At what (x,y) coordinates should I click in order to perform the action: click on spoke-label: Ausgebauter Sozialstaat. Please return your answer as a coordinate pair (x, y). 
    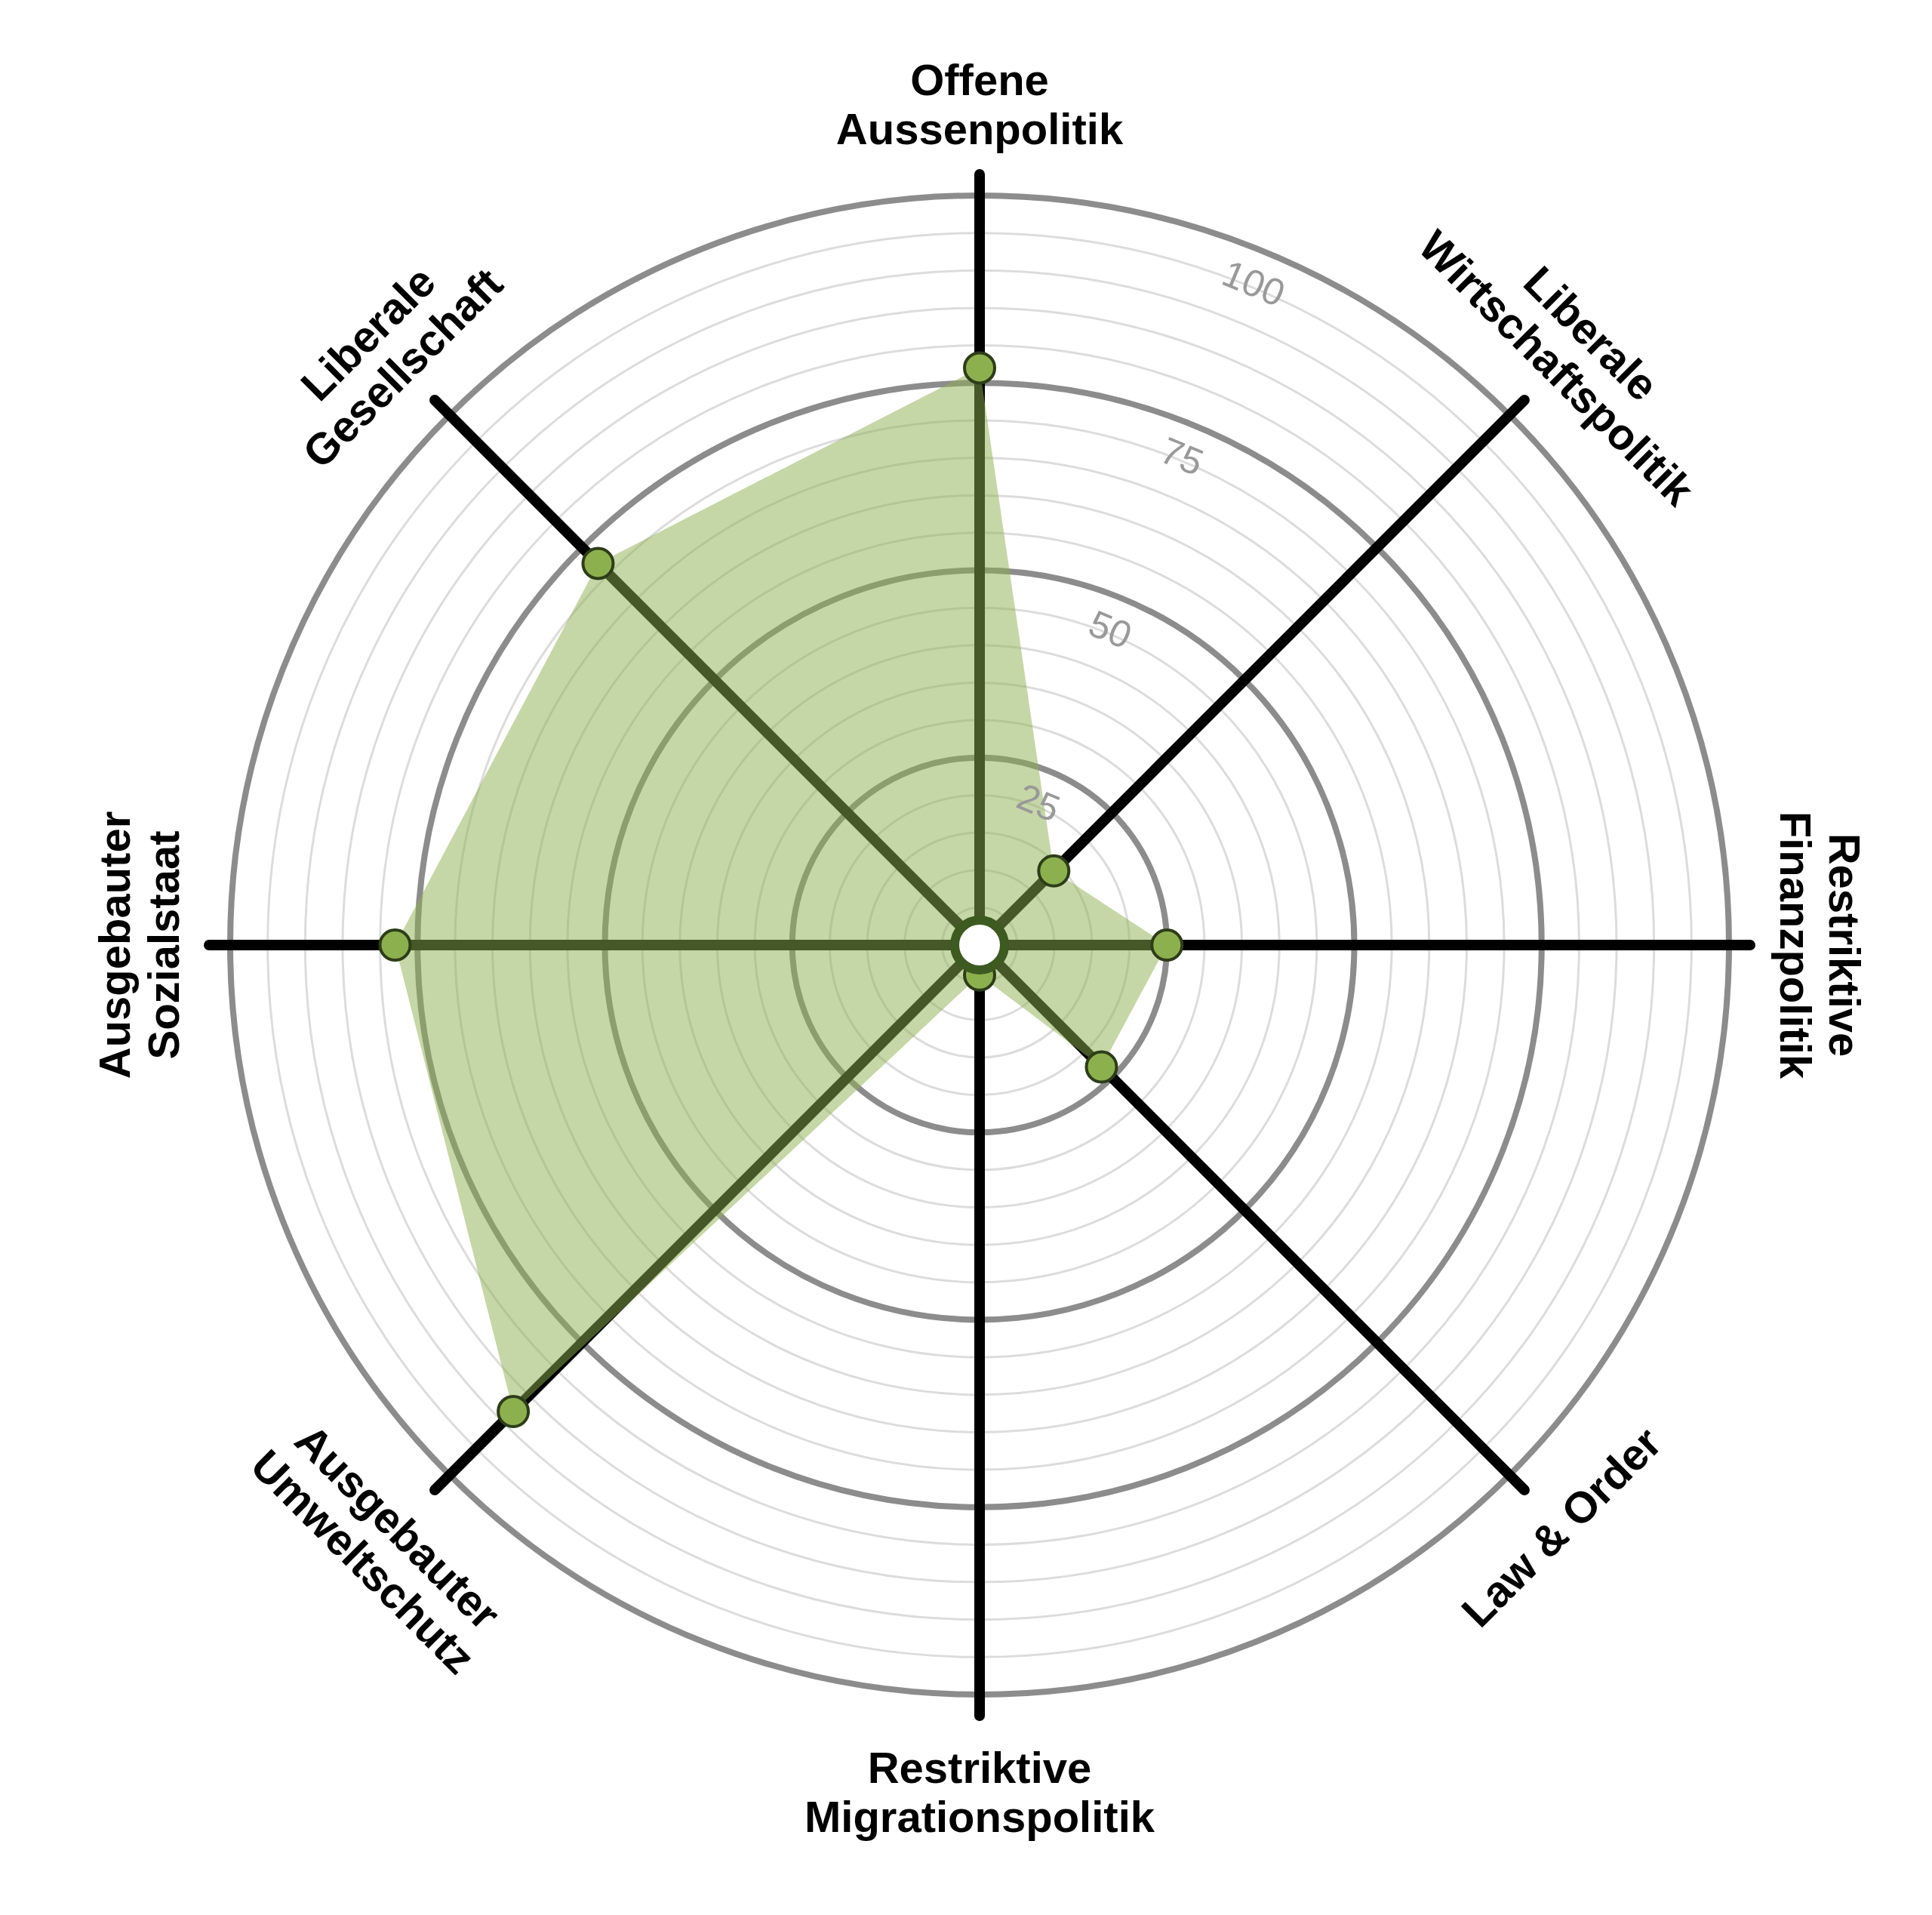
    Looking at the image, I should click on (139, 945).